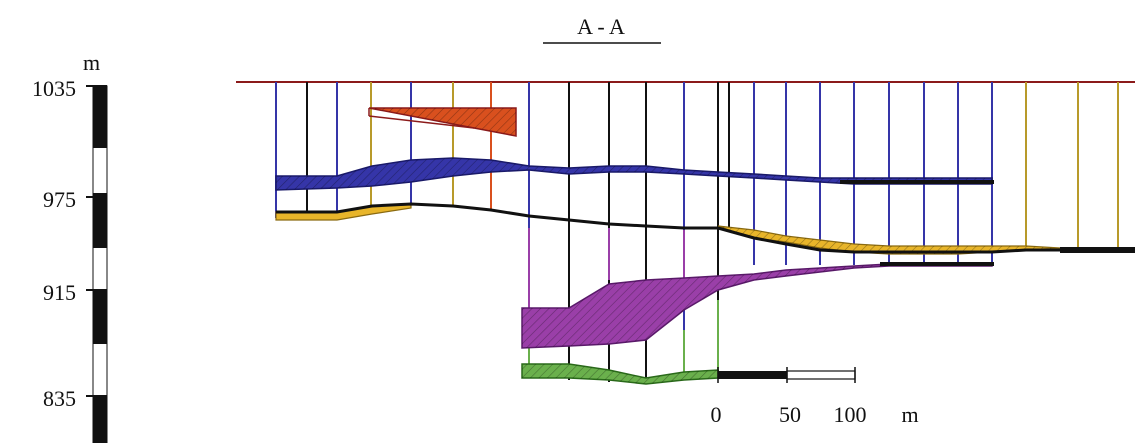 Image resolution: width=1135 pixels, height=443 pixels. Describe the element at coordinates (70, 246) in the screenshot. I see `elevation-scale: m 1035 975 915 835` at that location.